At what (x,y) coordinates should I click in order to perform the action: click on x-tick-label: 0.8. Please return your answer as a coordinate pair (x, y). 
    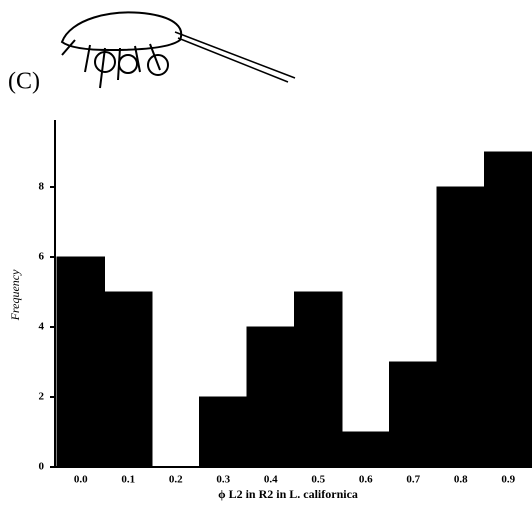
    Looking at the image, I should click on (461, 480).